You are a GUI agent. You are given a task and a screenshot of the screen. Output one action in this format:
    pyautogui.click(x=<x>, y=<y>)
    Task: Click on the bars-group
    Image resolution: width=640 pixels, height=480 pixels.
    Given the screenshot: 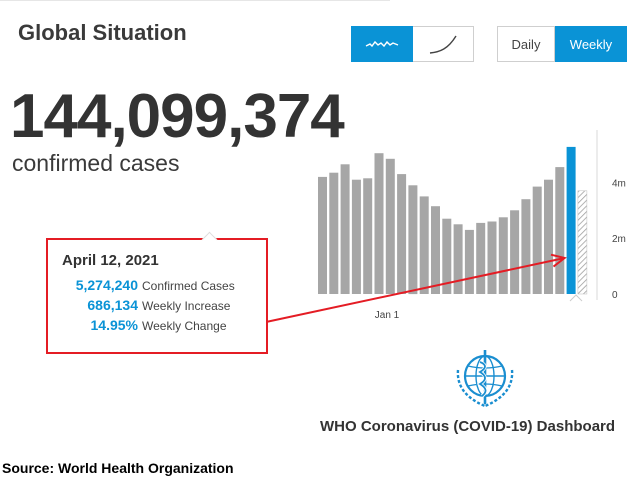 What is the action you would take?
    pyautogui.click(x=453, y=220)
    